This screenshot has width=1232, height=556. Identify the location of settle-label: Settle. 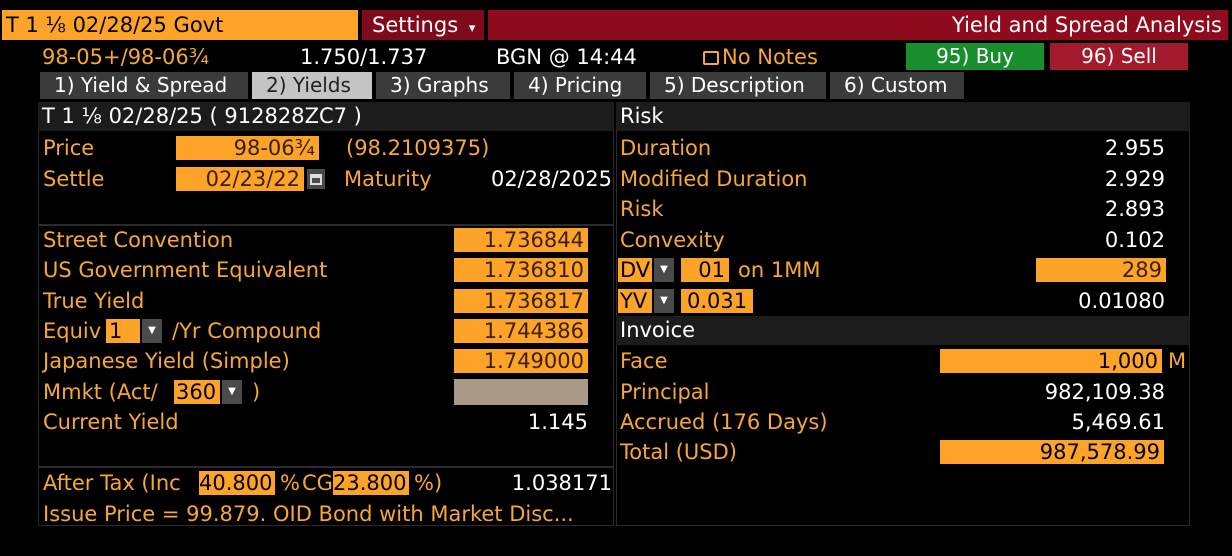
(74, 179).